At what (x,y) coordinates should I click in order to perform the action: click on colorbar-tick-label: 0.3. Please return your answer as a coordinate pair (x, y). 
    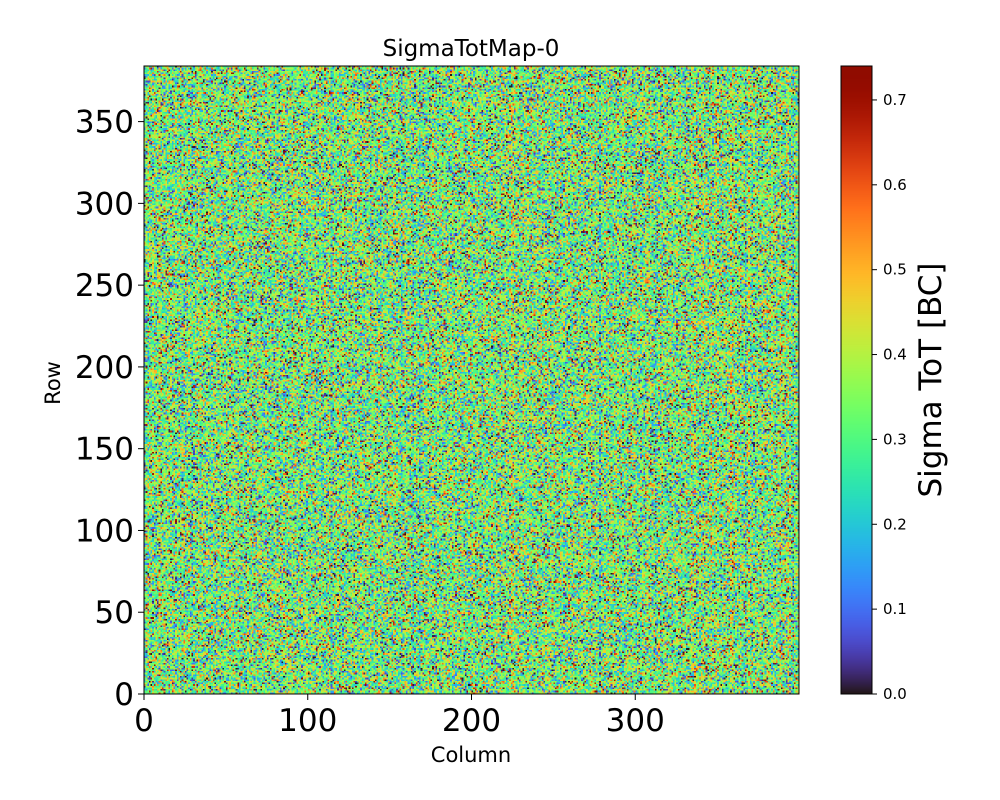
    Looking at the image, I should click on (895, 439).